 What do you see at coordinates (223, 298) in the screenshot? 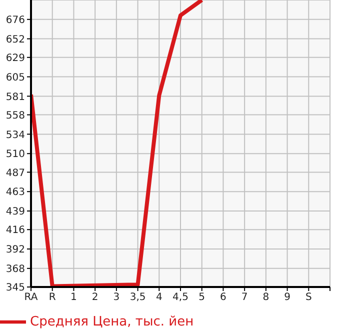
I see `x-tick-label: 6` at bounding box center [223, 298].